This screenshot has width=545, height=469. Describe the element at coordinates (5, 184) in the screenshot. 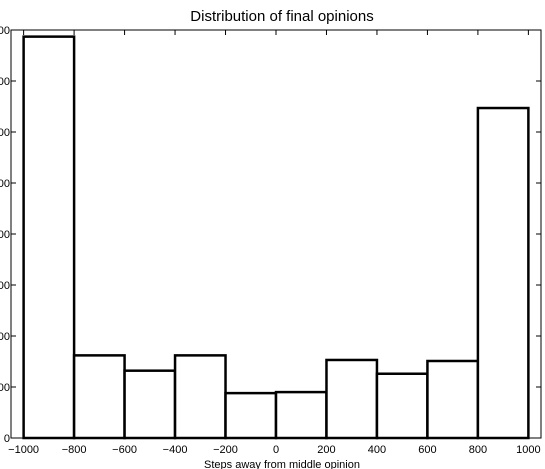

I see `y-tick-label: 500` at that location.